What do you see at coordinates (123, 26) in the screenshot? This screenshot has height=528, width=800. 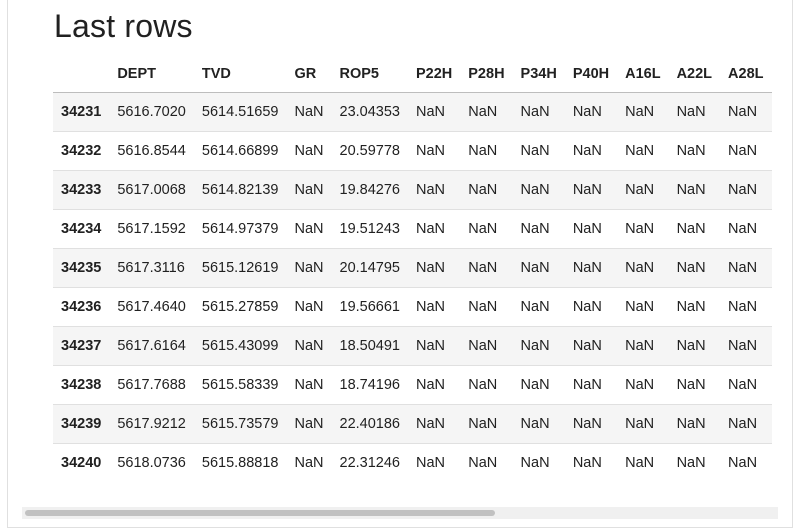 I see `page-title: Last rows` at bounding box center [123, 26].